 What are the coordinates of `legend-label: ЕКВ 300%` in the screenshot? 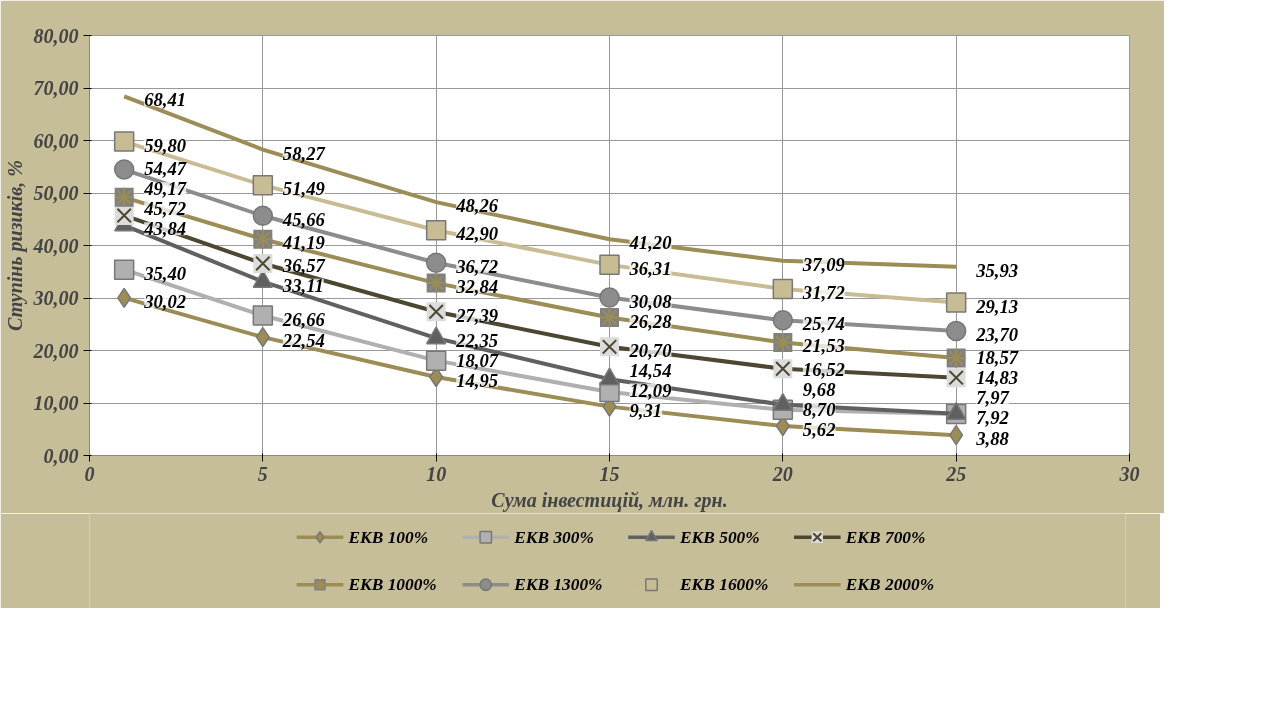 It's located at (553, 537).